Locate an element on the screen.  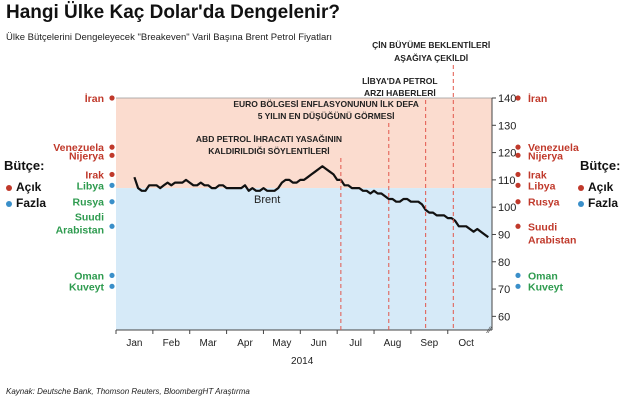
y-tick-label: 110 is located at coordinates (507, 181).